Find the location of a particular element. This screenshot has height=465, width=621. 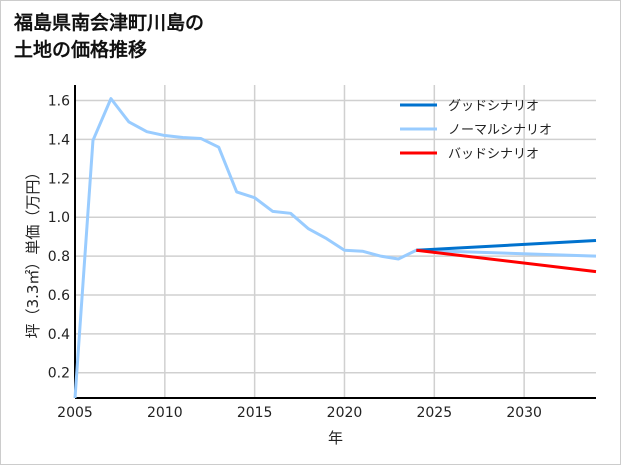

x-tick-label: 2030 is located at coordinates (524, 413).